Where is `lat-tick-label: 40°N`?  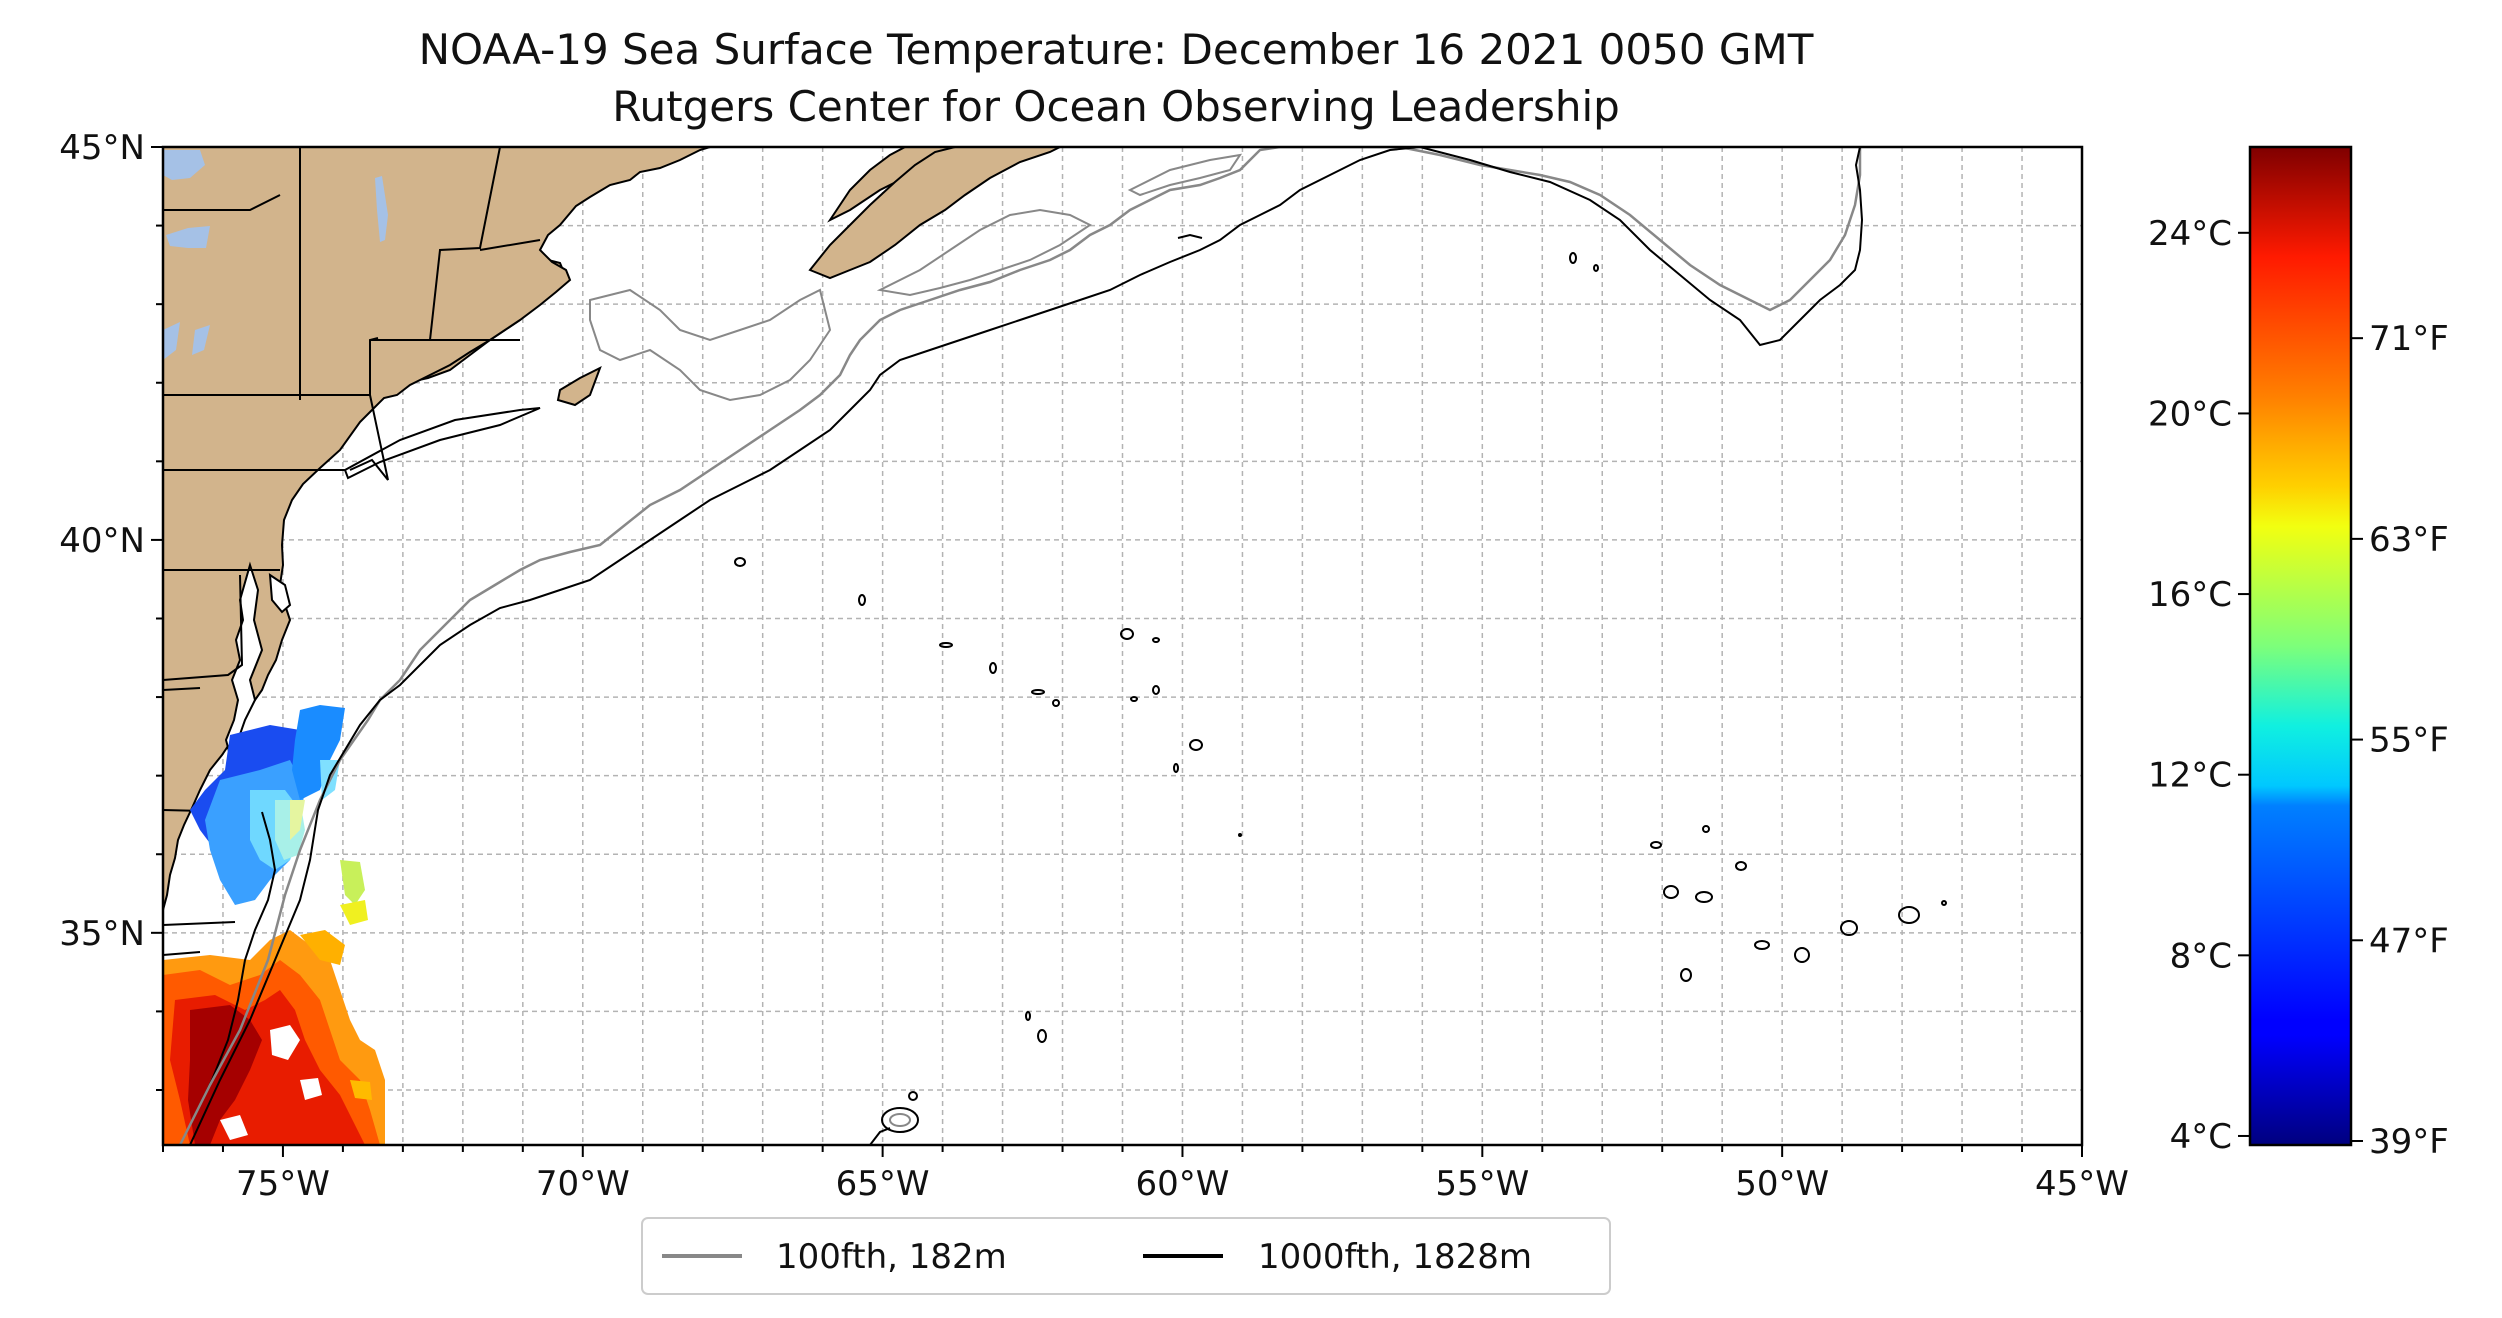 lat-tick-label: 40°N is located at coordinates (102, 541).